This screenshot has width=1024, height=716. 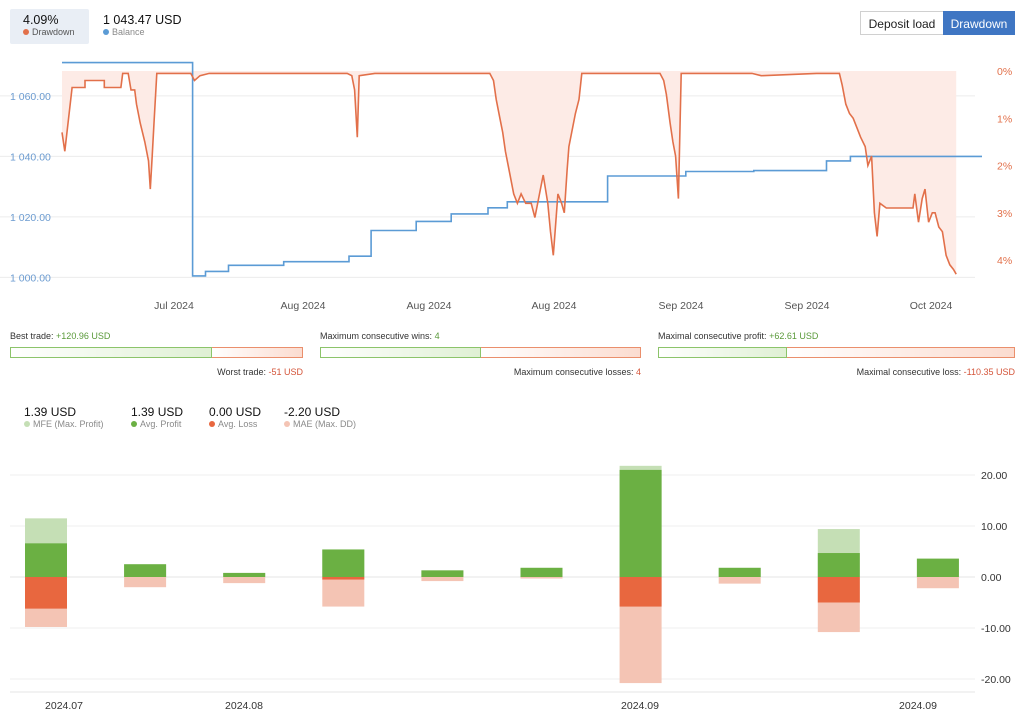 I want to click on max-loss-stat: Maximal consecutive loss: -110.35 USD, so click(x=907, y=372).